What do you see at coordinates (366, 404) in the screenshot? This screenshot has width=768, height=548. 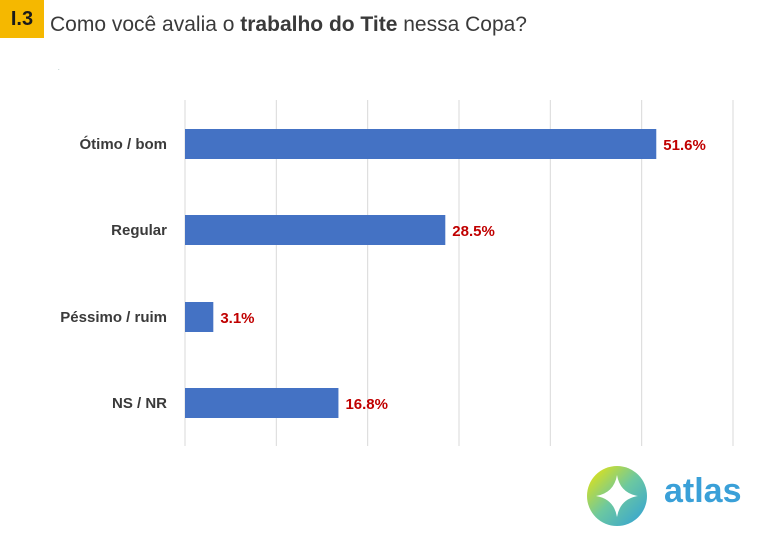 I see `value-label: 16.8%` at bounding box center [366, 404].